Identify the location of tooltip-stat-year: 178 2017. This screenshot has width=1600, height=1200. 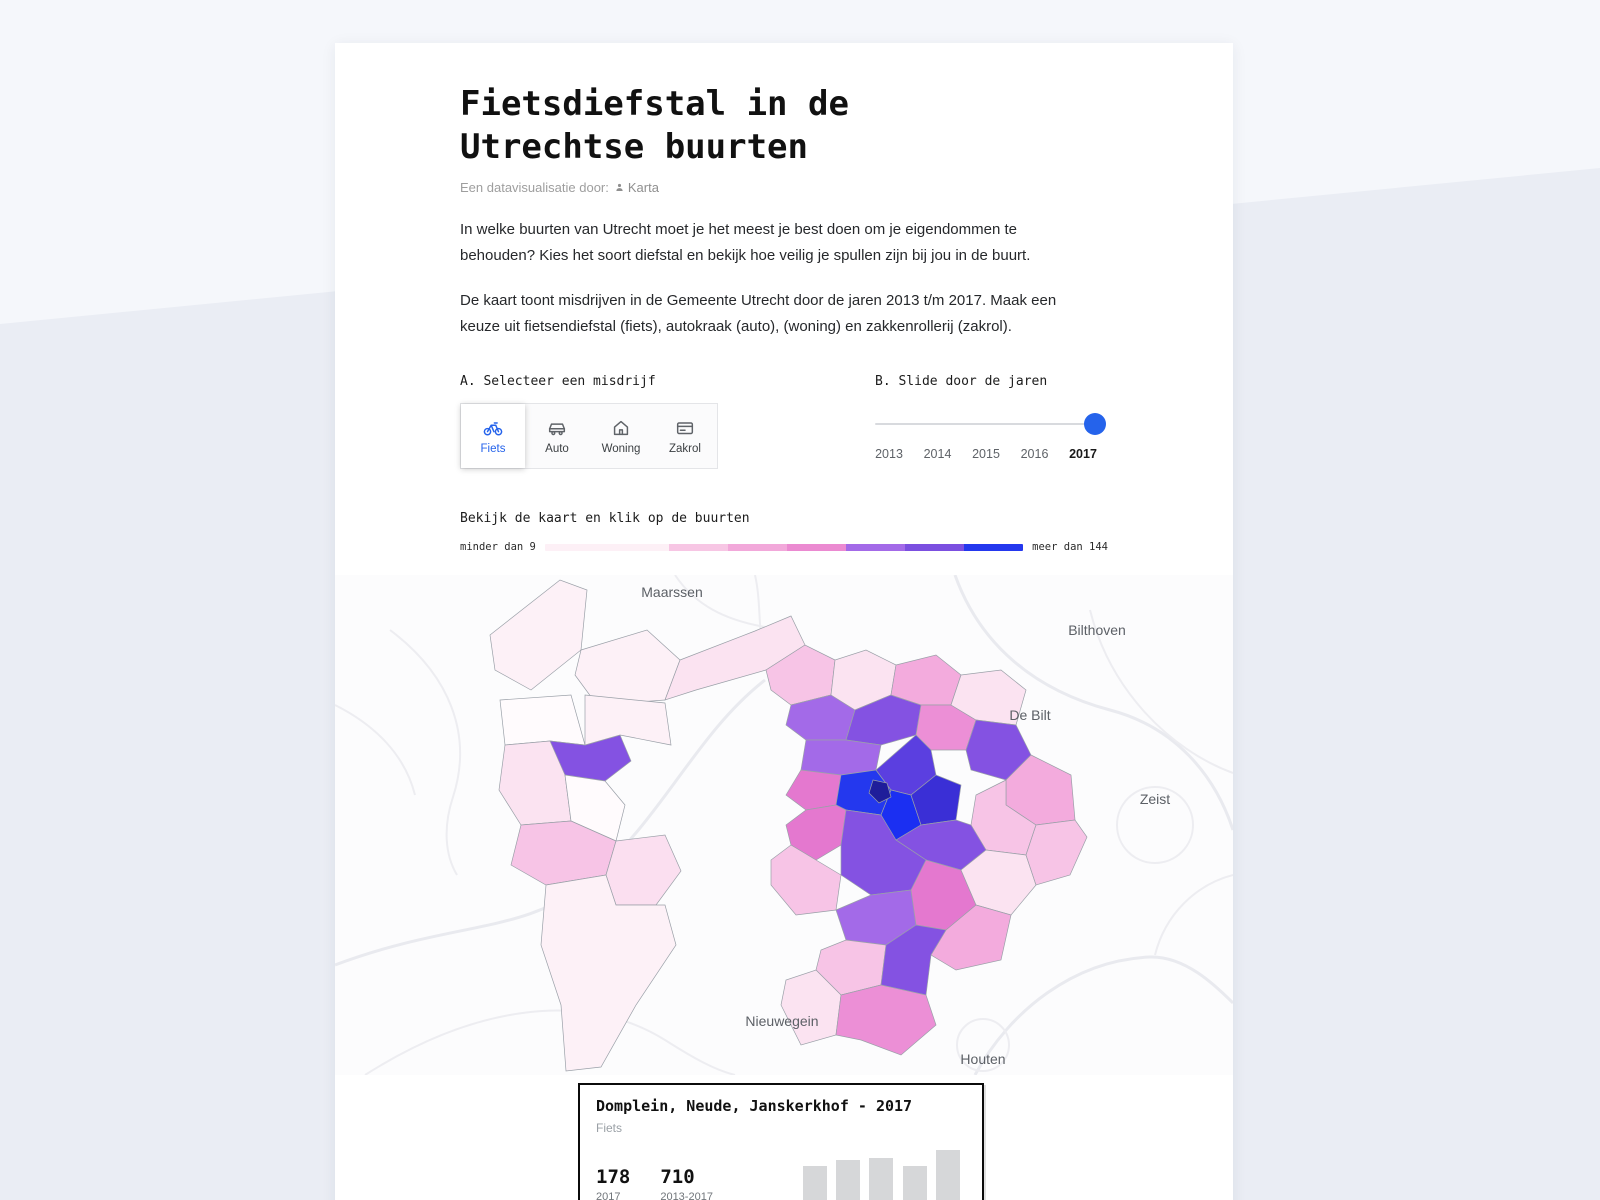
(613, 1183).